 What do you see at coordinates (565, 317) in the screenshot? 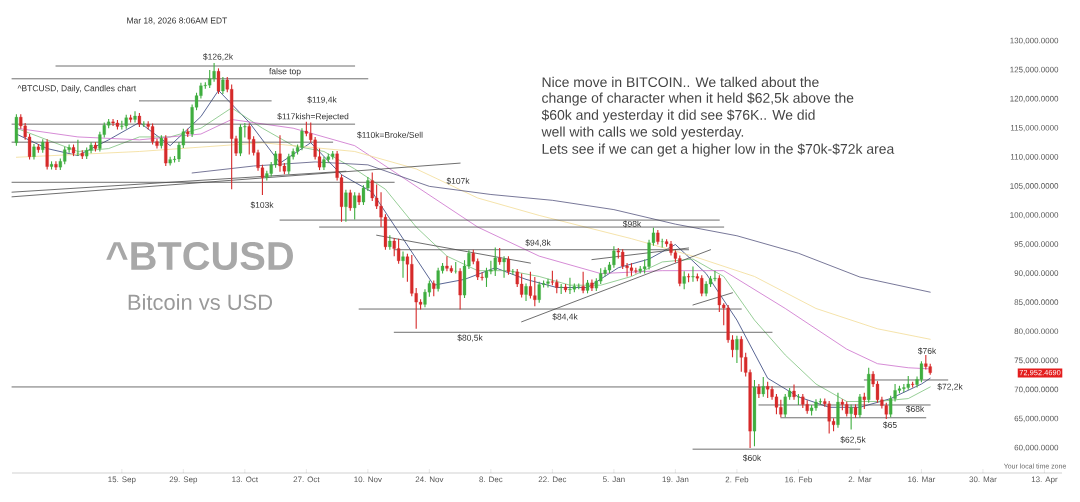
I see `annotation: $84,4k` at bounding box center [565, 317].